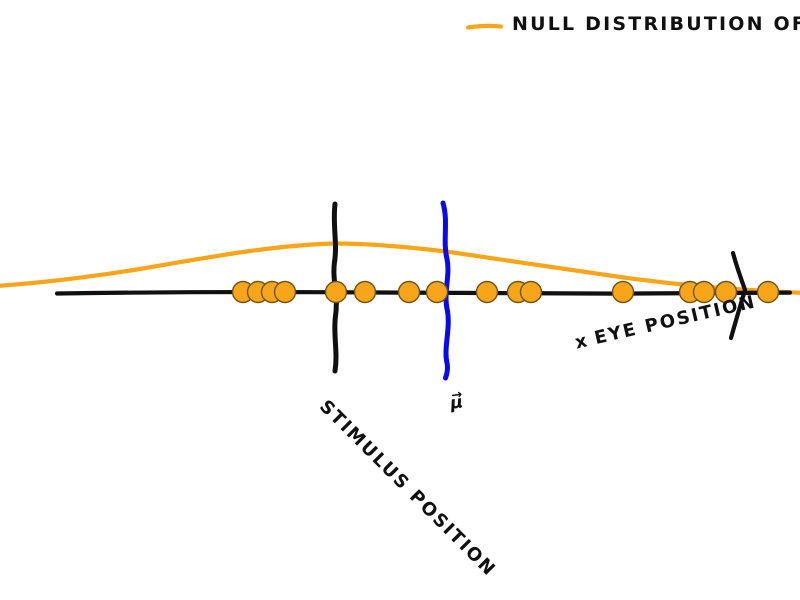 The height and width of the screenshot is (600, 800). I want to click on legend-label-text: NULL DISTRIBUTION OF, so click(656, 24).